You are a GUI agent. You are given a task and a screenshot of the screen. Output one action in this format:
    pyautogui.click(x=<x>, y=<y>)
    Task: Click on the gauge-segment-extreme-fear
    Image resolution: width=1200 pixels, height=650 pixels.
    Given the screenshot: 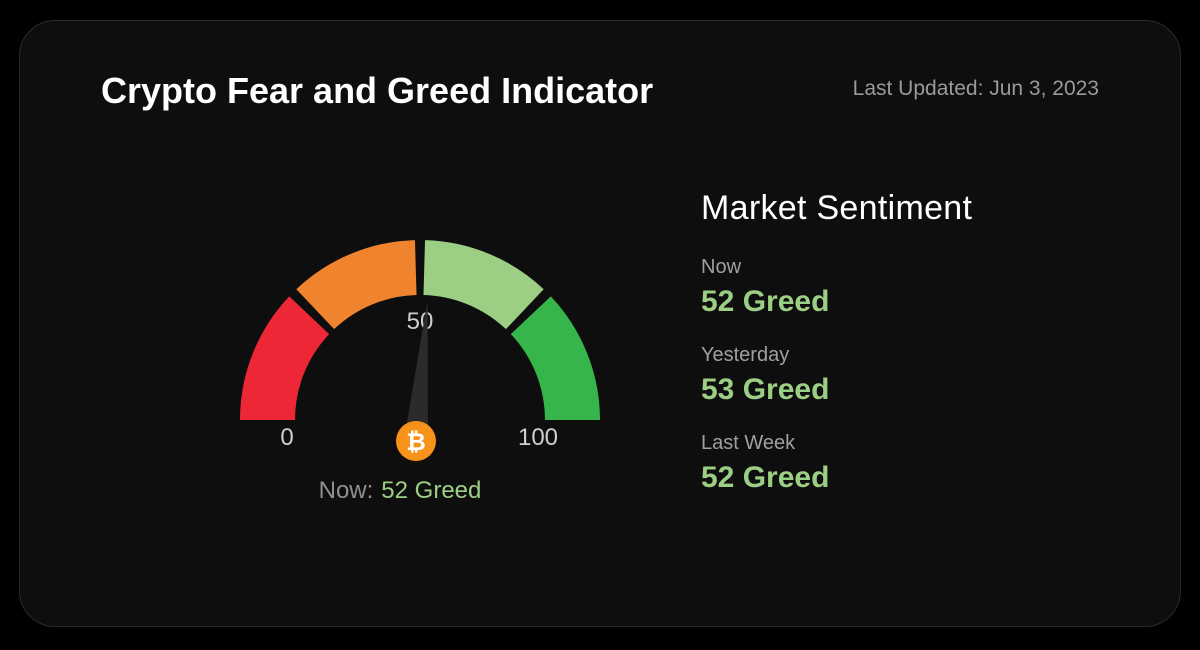 What is the action you would take?
    pyautogui.click(x=285, y=358)
    